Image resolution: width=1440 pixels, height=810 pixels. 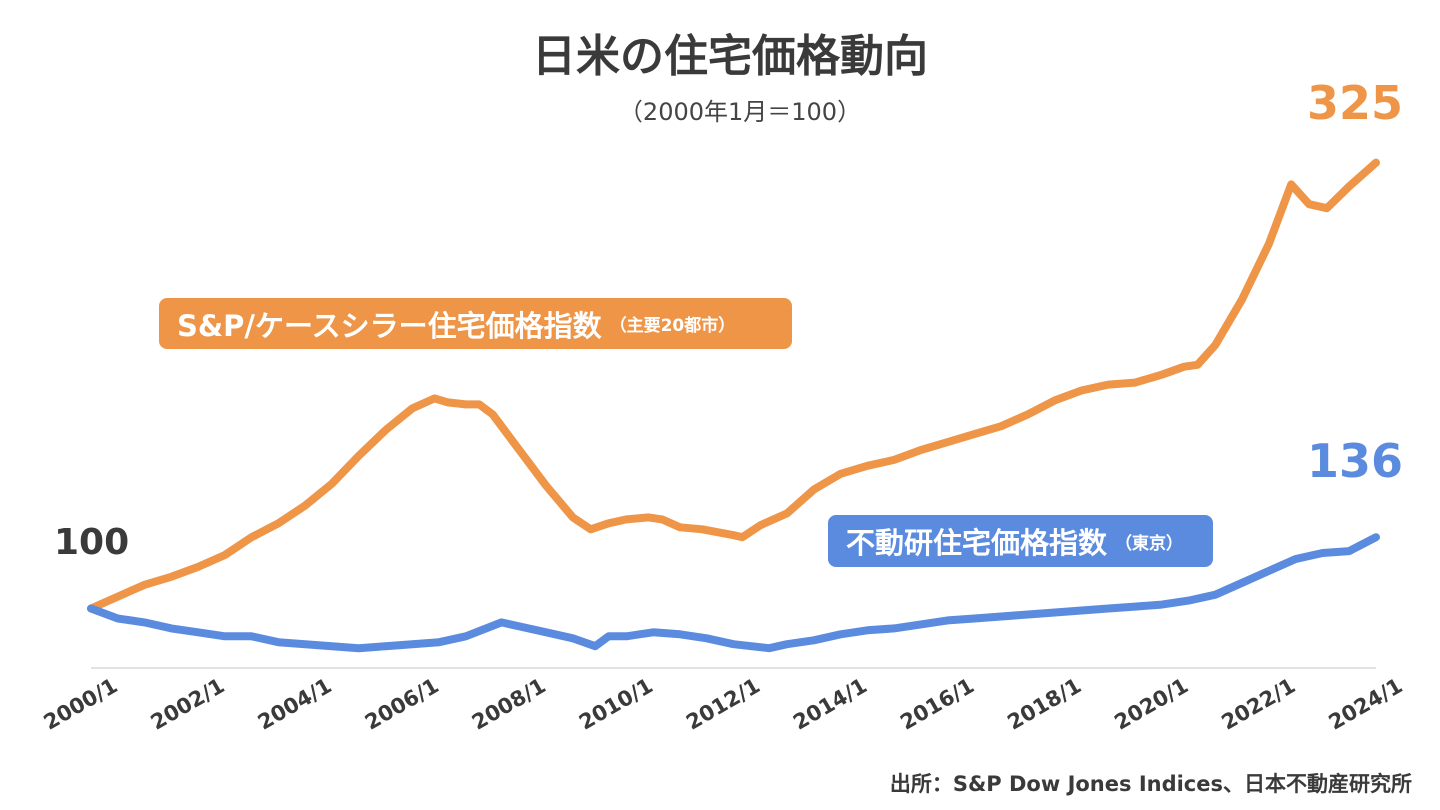 What do you see at coordinates (1258, 704) in the screenshot?
I see `x-tick-label: 2022/1` at bounding box center [1258, 704].